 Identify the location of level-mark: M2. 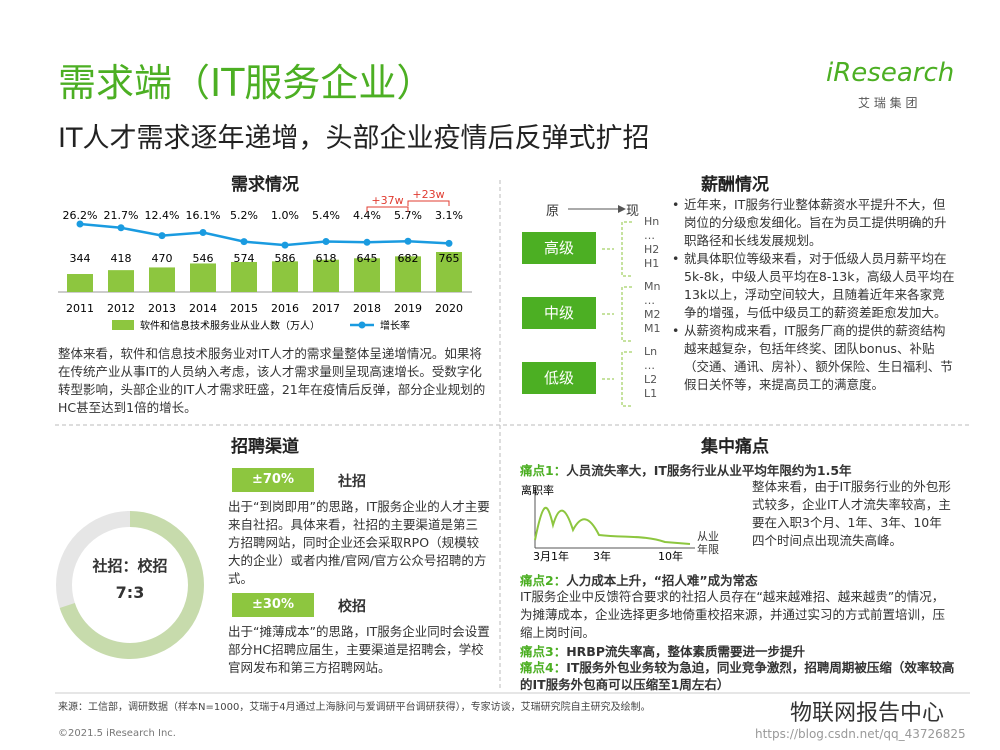
(652, 314).